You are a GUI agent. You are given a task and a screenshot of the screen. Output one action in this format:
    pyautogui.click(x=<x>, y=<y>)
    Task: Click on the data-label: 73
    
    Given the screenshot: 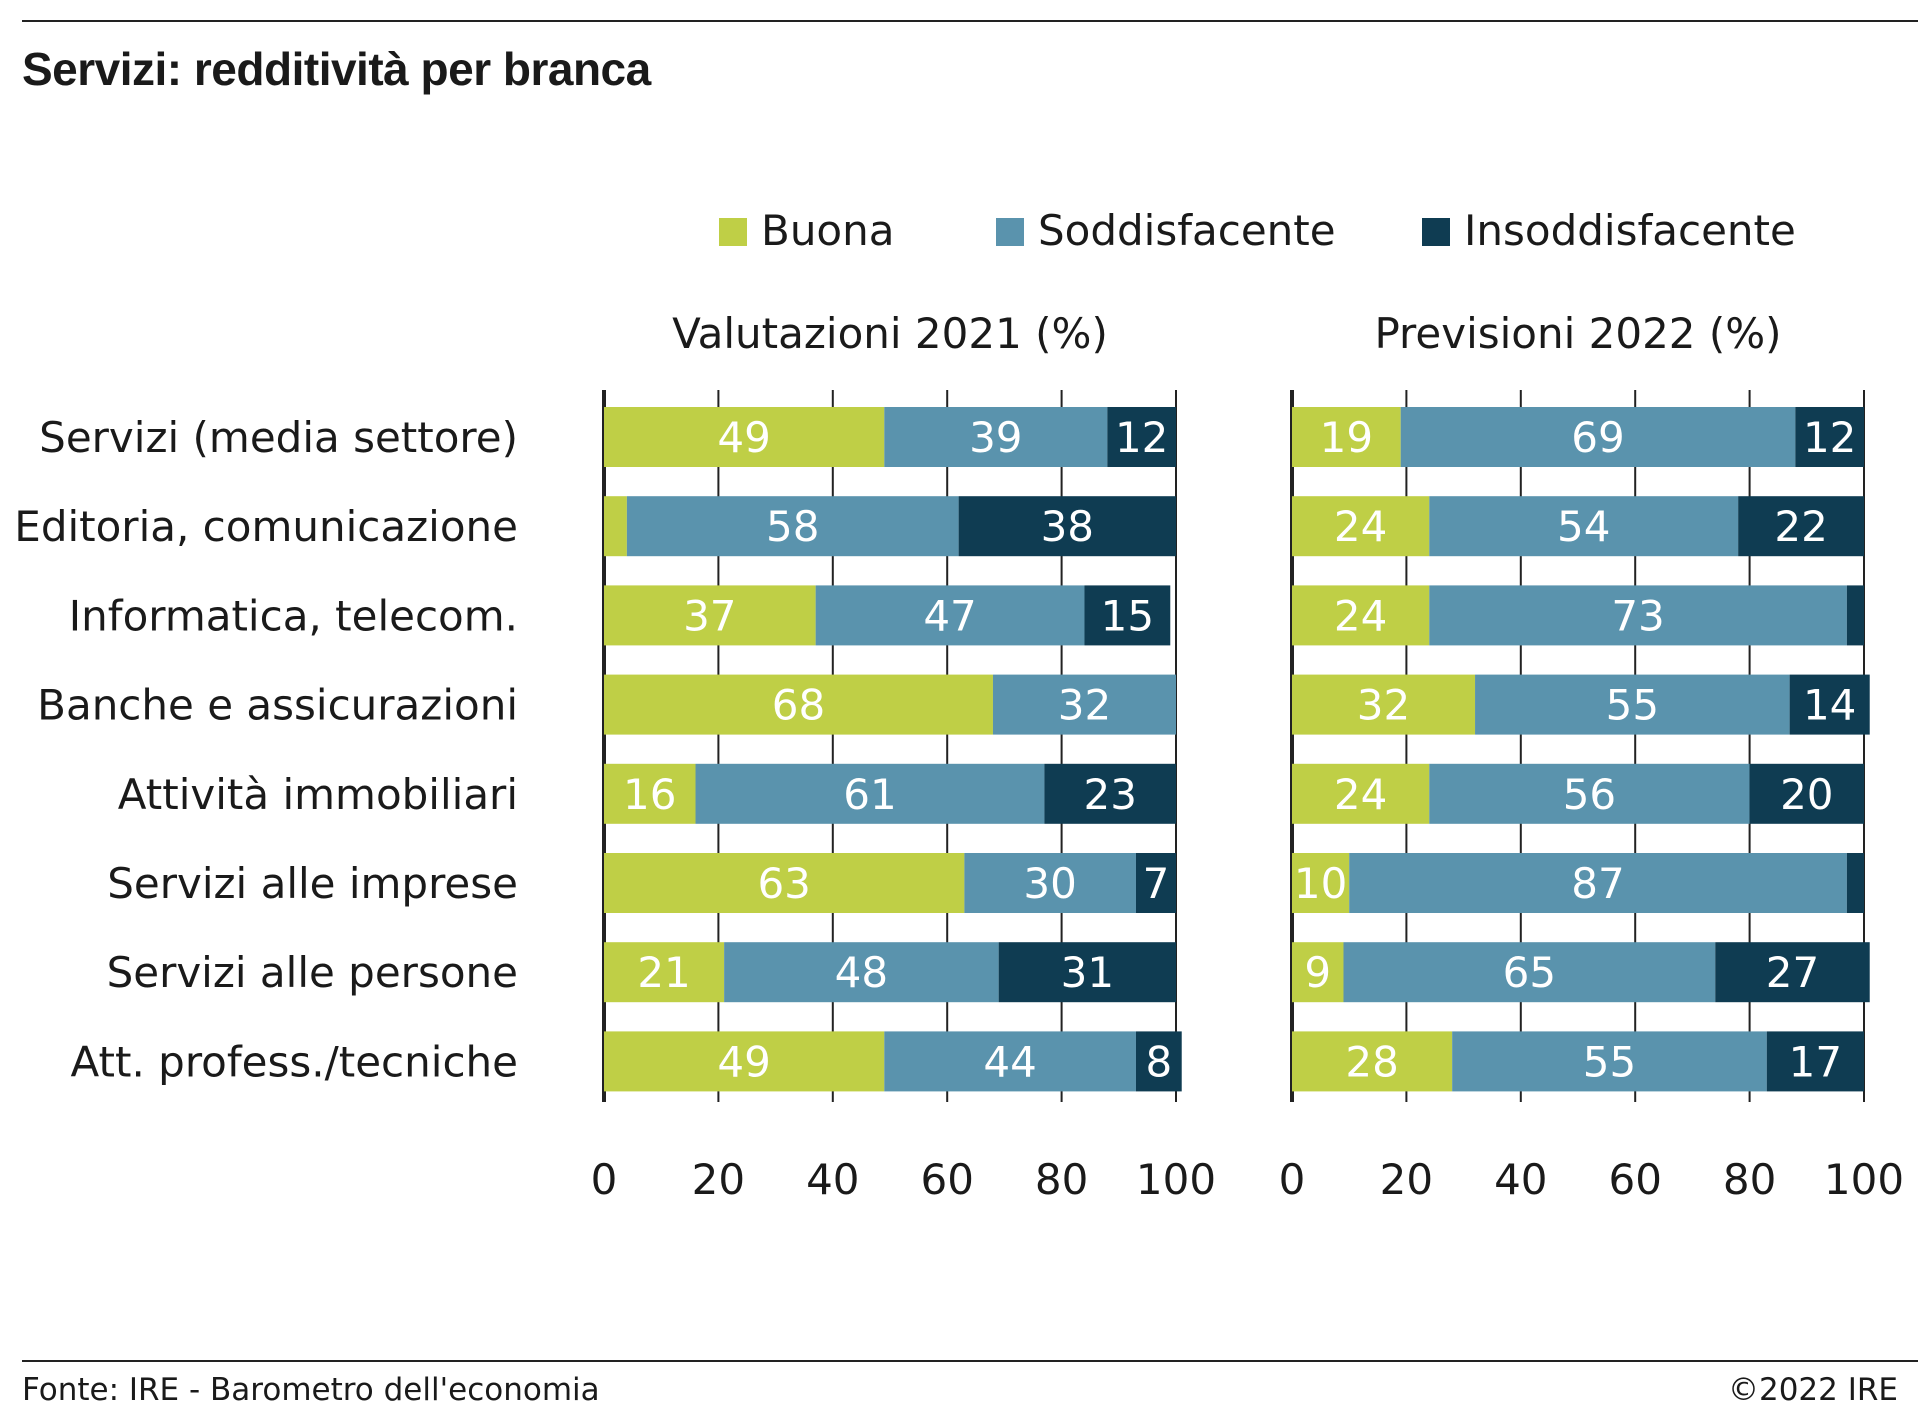 What is the action you would take?
    pyautogui.click(x=1637, y=615)
    